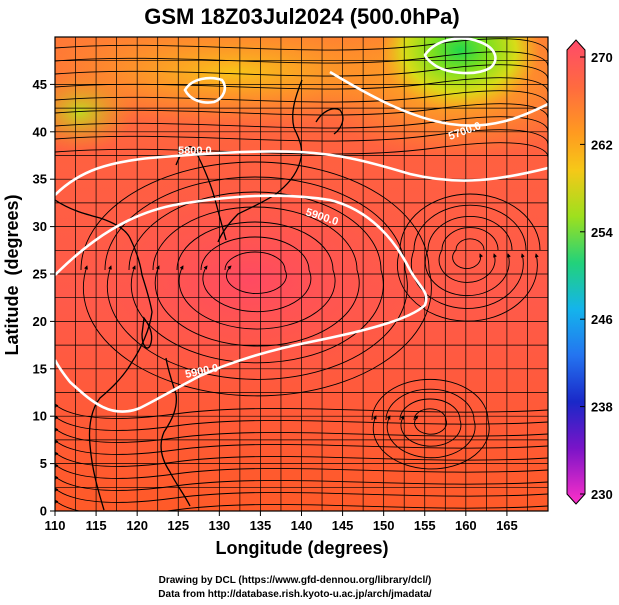 The image size is (619, 605). What do you see at coordinates (205, 90) in the screenshot?
I see `contour-closed-north` at bounding box center [205, 90].